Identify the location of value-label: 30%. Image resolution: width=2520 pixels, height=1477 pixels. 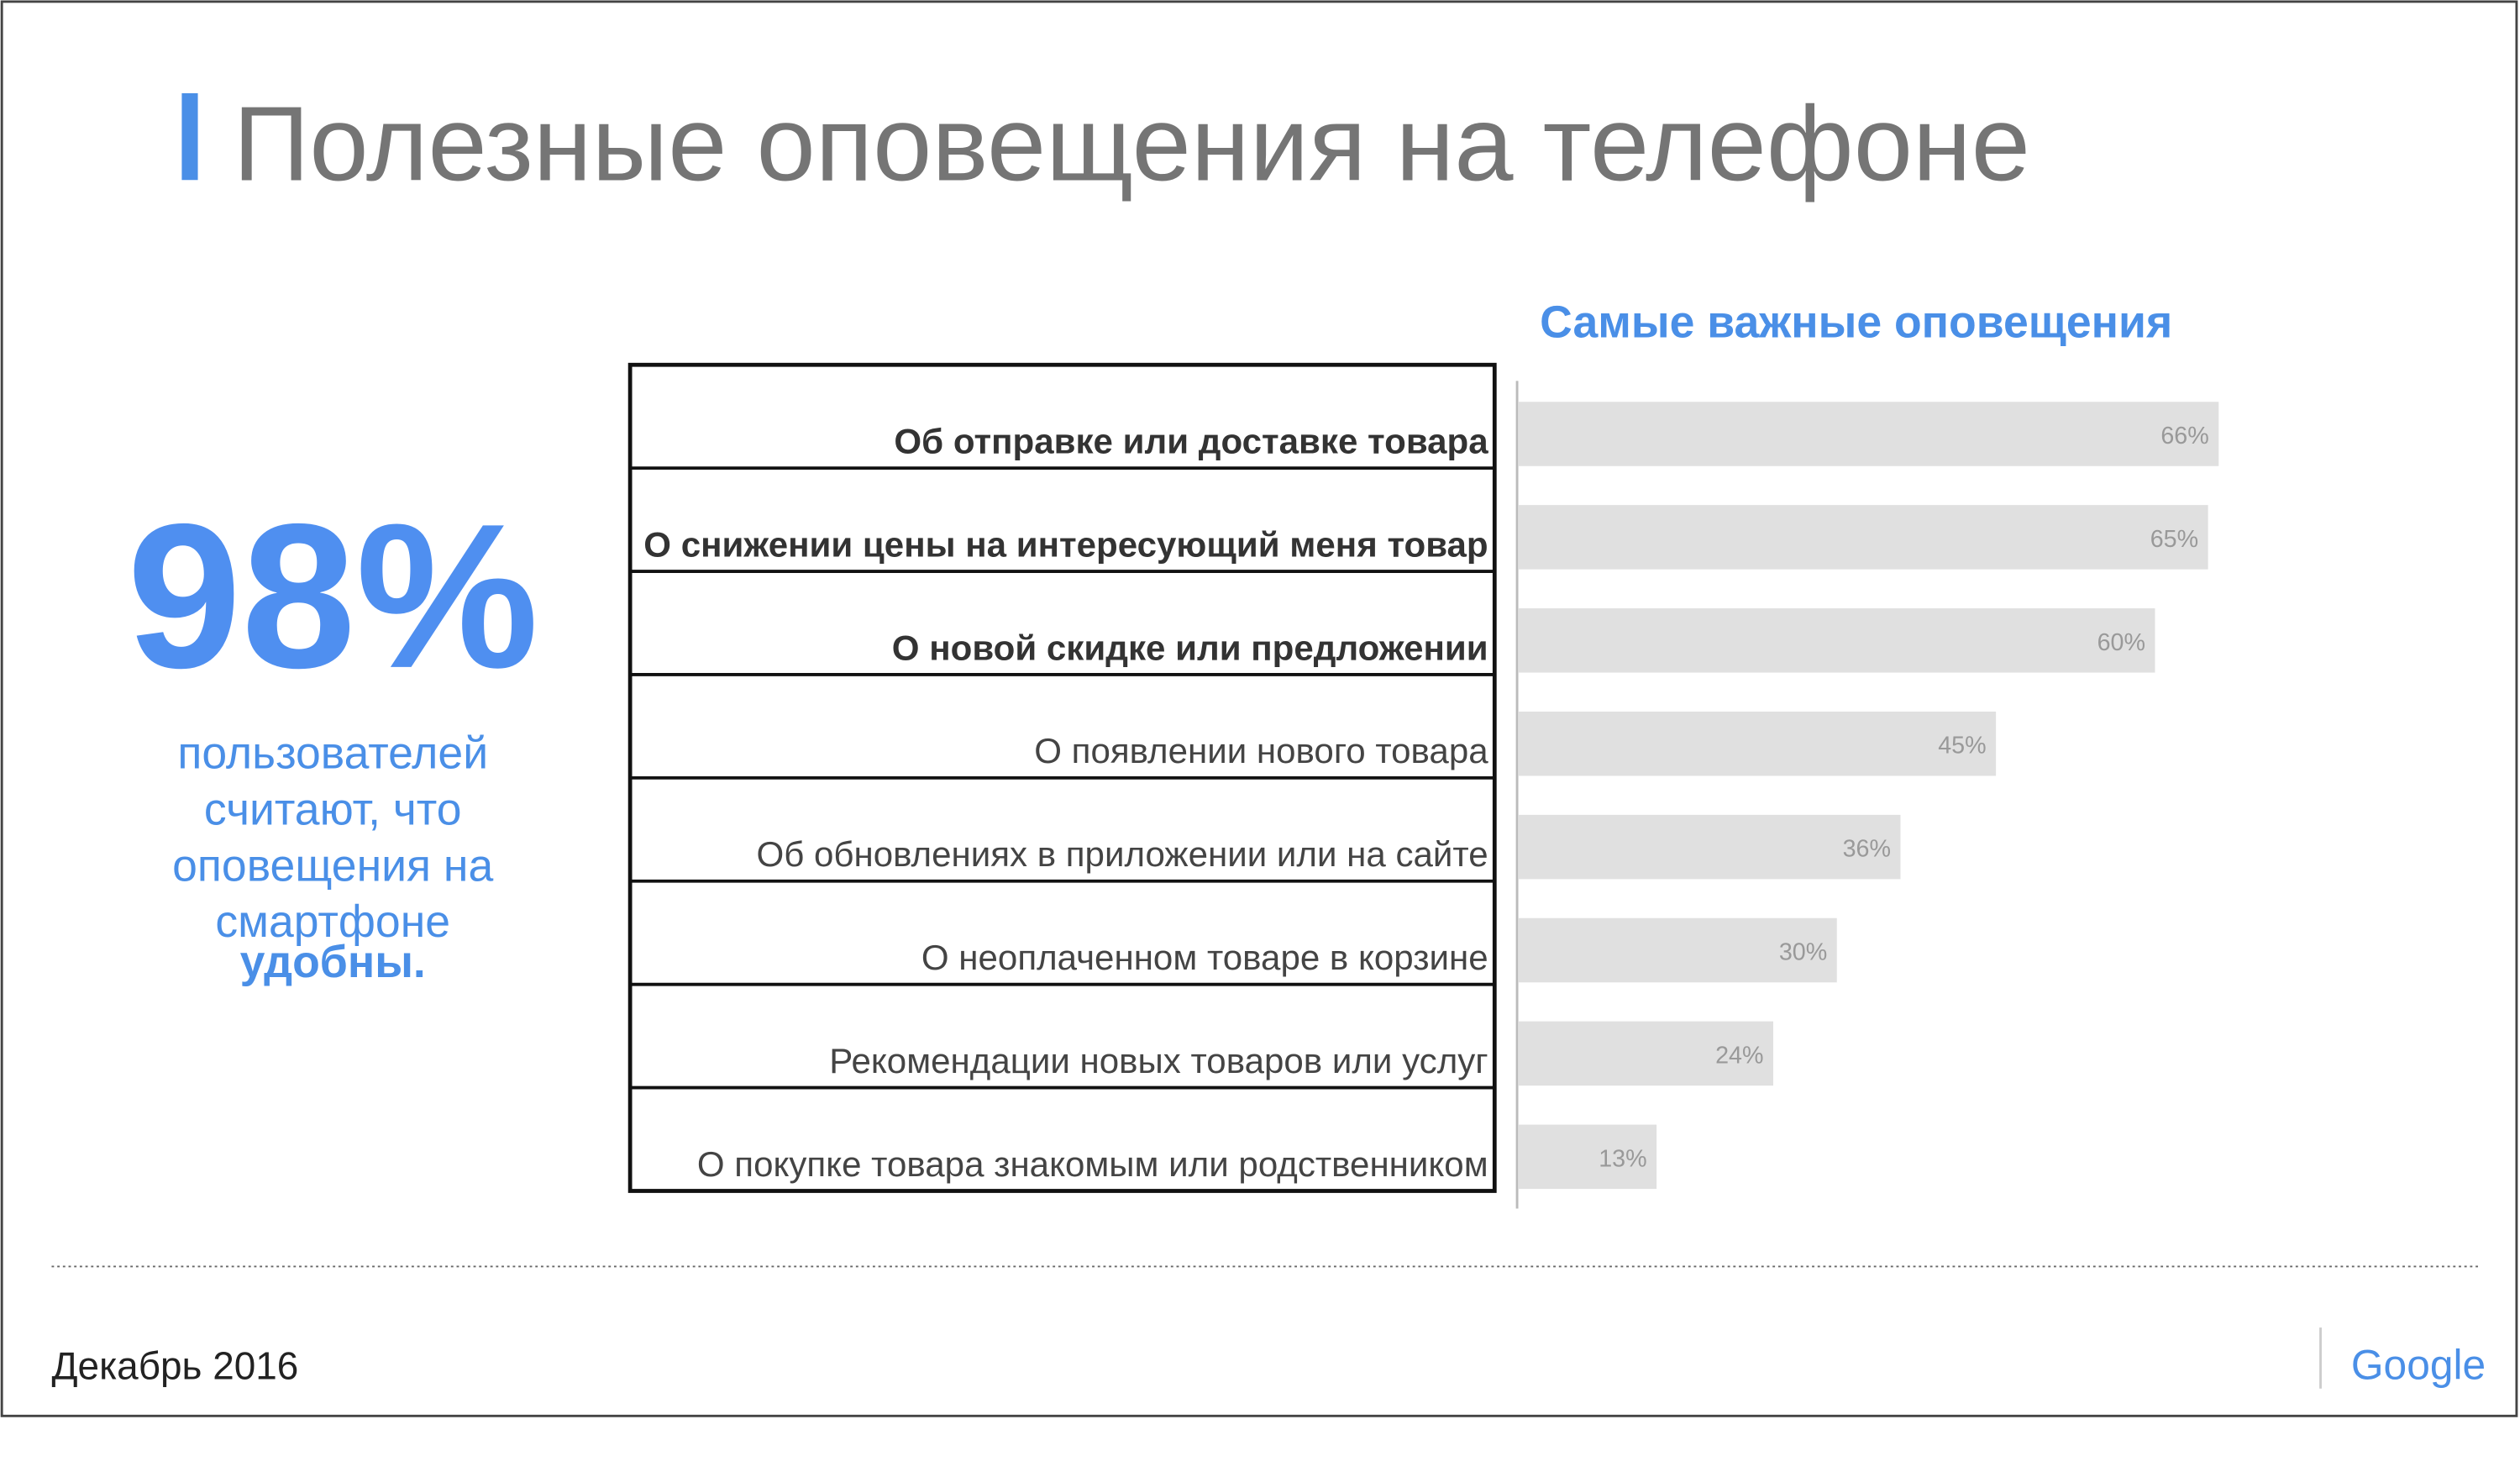
(1803, 953).